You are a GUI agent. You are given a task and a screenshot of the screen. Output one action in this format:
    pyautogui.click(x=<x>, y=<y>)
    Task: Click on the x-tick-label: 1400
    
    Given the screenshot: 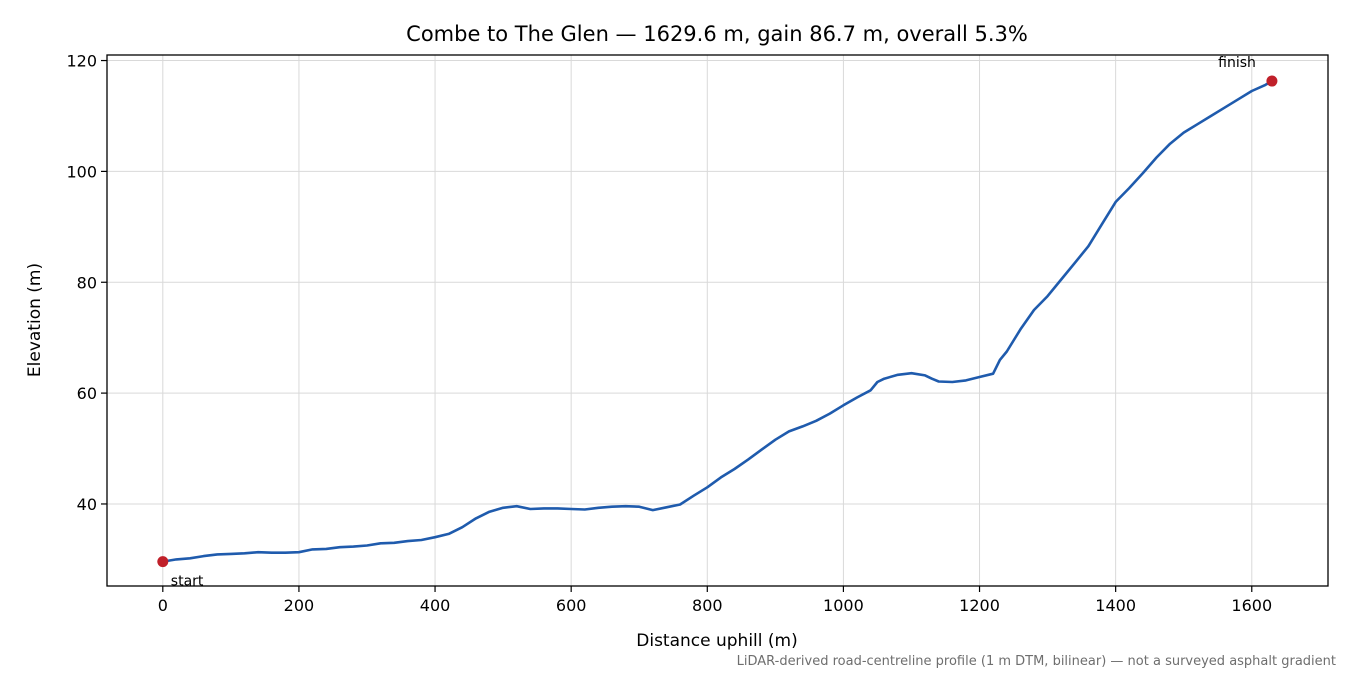 What is the action you would take?
    pyautogui.click(x=1115, y=605)
    